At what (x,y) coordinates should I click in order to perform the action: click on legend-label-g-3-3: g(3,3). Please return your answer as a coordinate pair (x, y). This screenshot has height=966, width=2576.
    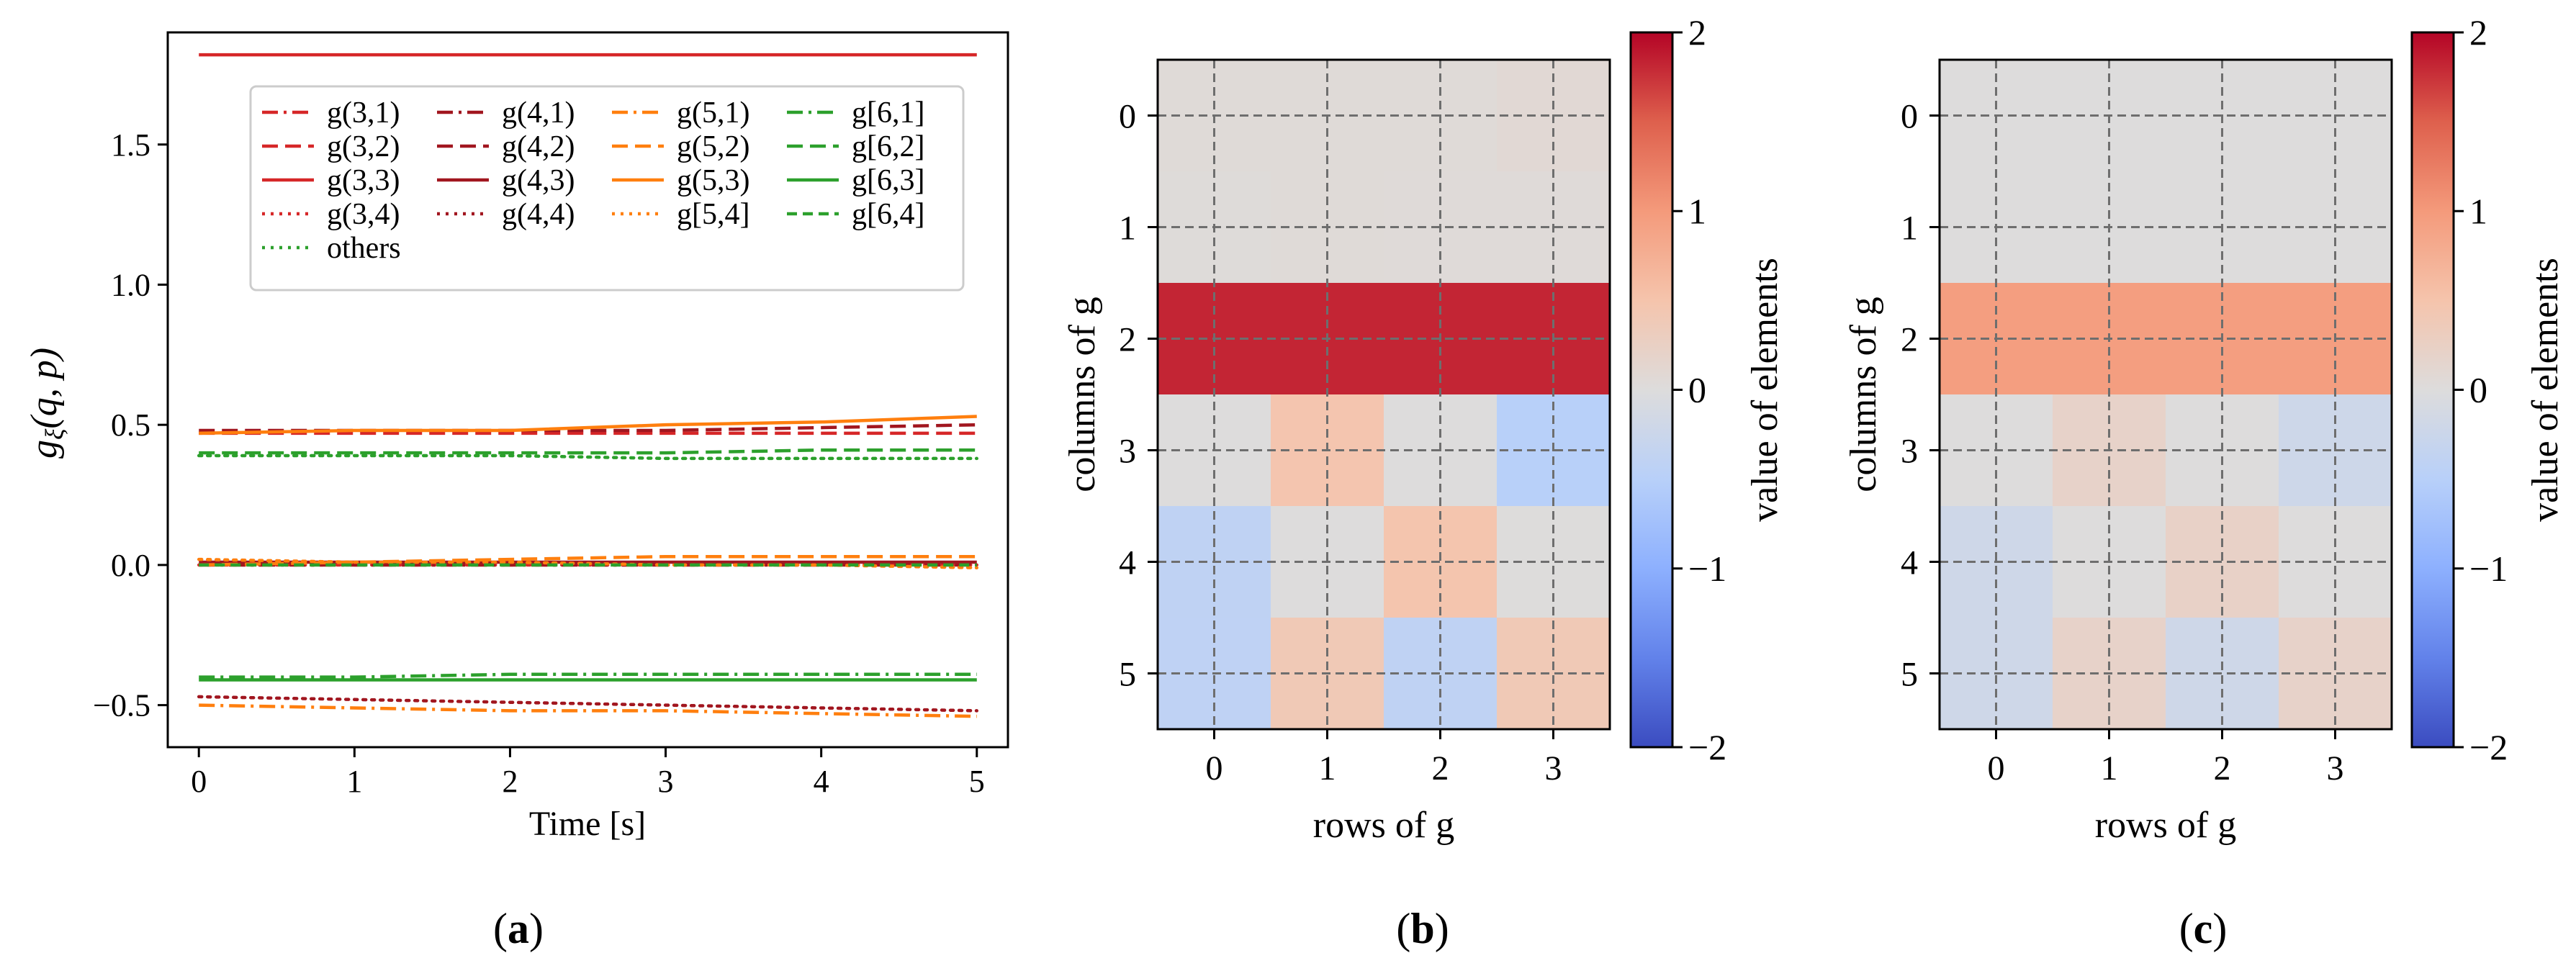
    Looking at the image, I should click on (363, 180).